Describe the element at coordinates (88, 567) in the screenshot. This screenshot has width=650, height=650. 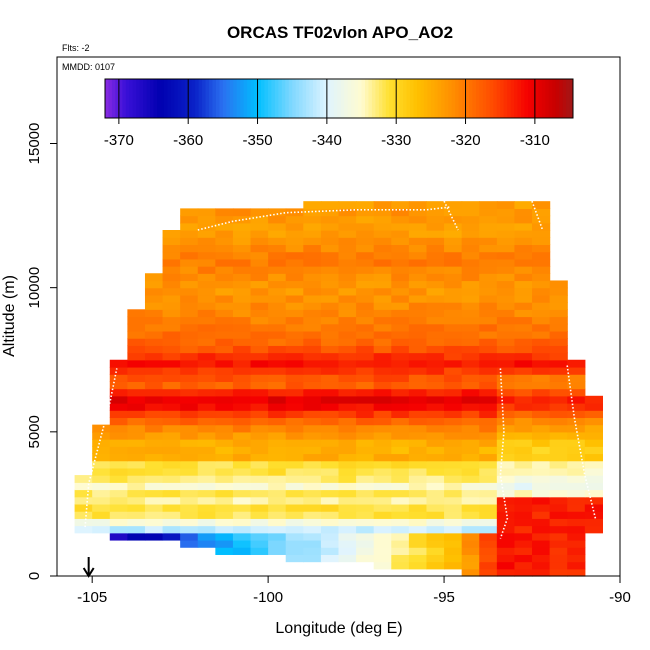
I see `longitude-marker-arrow` at that location.